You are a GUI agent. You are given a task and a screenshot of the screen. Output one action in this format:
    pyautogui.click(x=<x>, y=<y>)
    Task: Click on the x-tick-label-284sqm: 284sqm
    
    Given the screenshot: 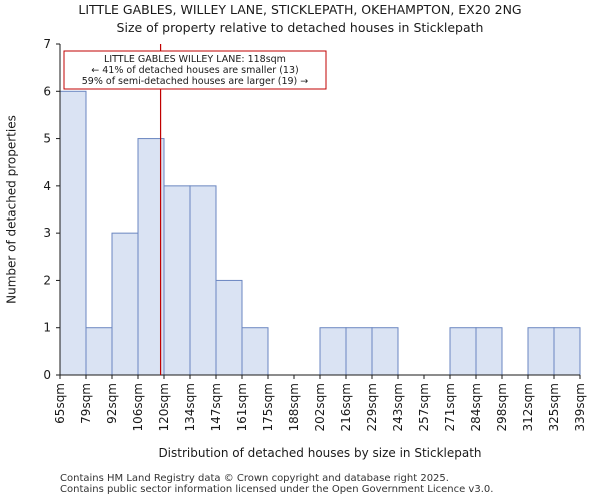 What is the action you would take?
    pyautogui.click(x=476, y=407)
    